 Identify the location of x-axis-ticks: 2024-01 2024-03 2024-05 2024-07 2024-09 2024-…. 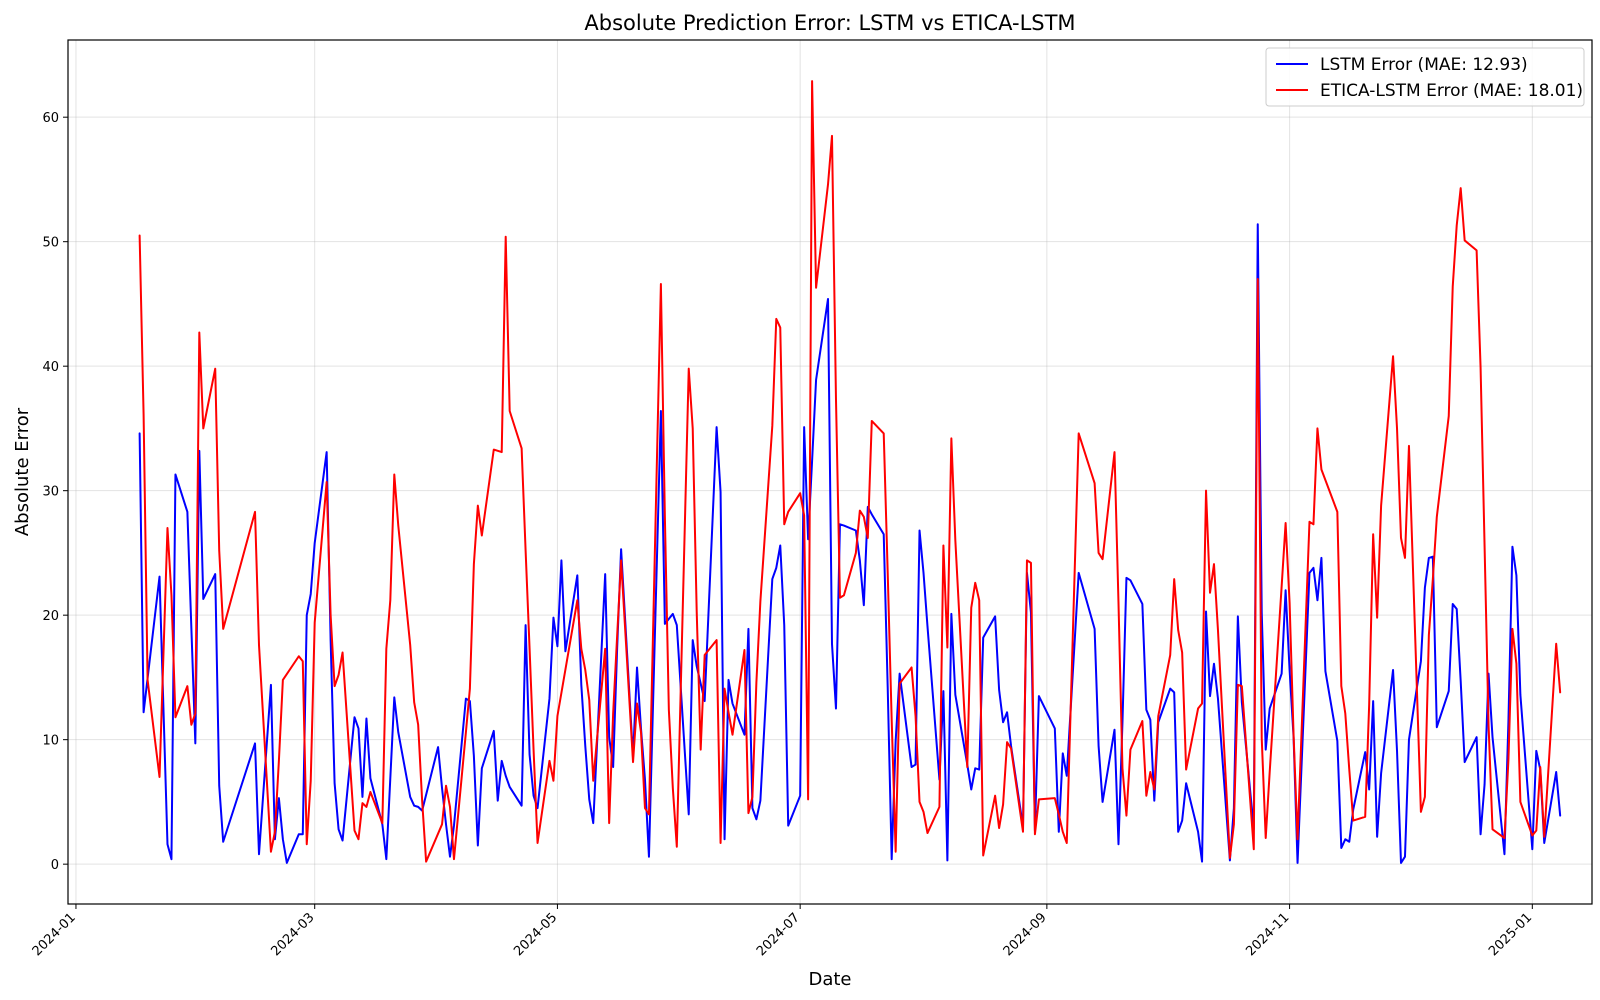
(782, 931).